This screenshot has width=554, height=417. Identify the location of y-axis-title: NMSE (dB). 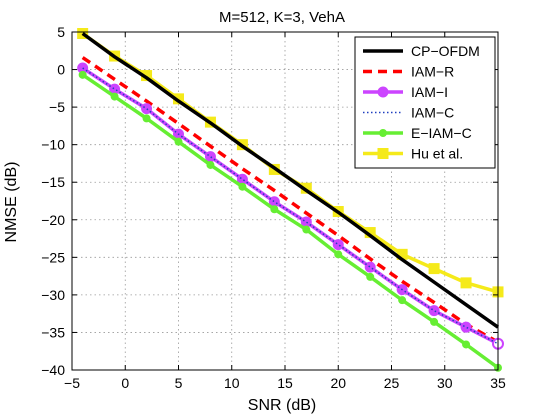
(11, 202).